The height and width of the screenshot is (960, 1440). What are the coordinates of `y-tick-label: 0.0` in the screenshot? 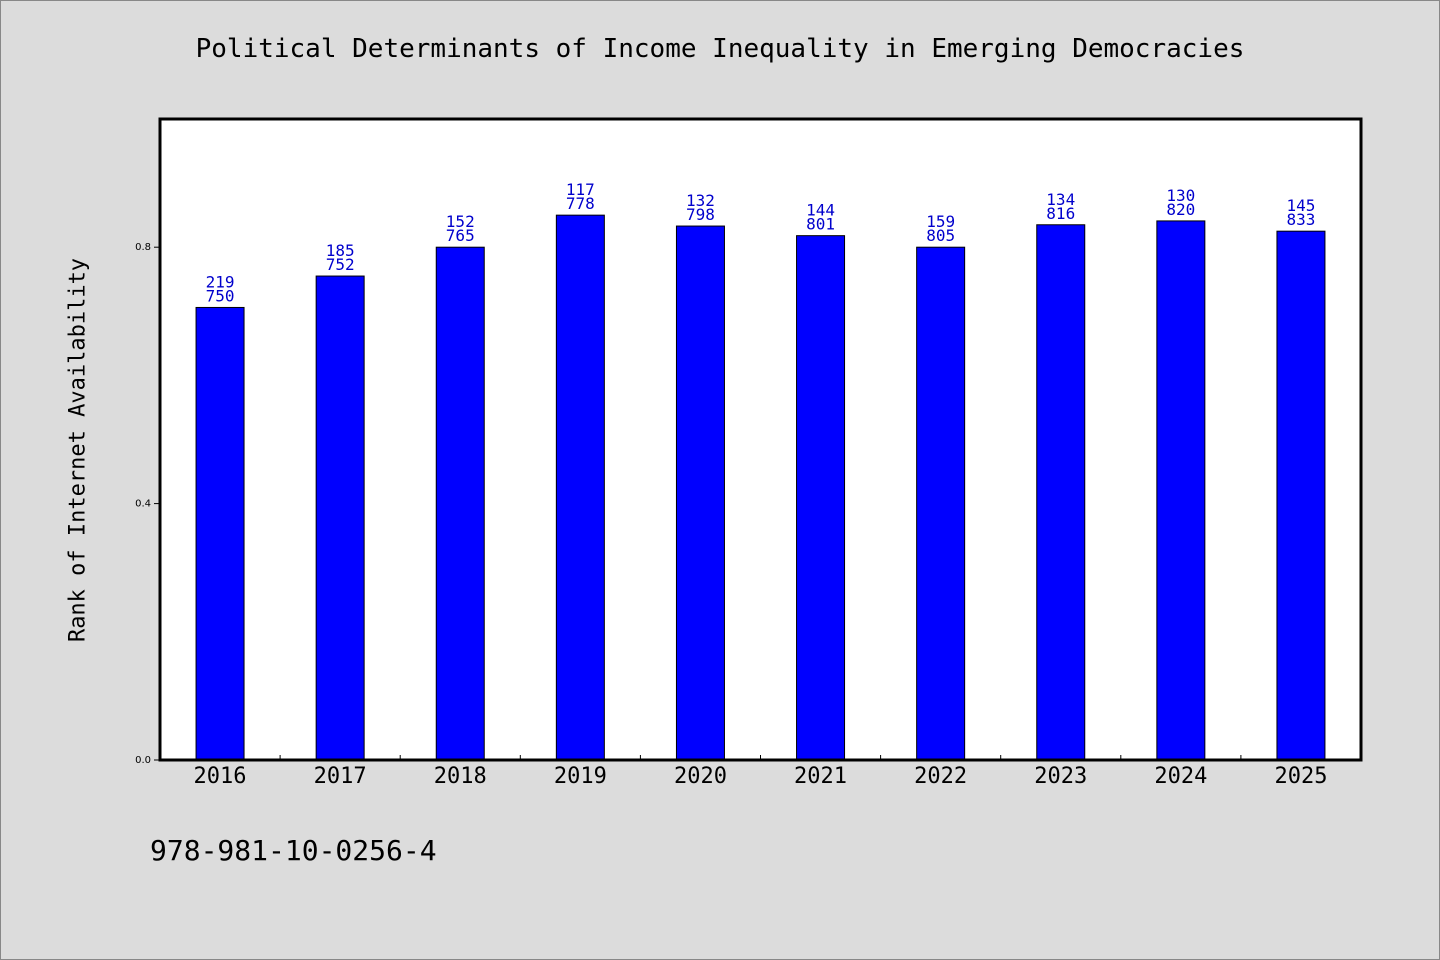 It's located at (143, 760).